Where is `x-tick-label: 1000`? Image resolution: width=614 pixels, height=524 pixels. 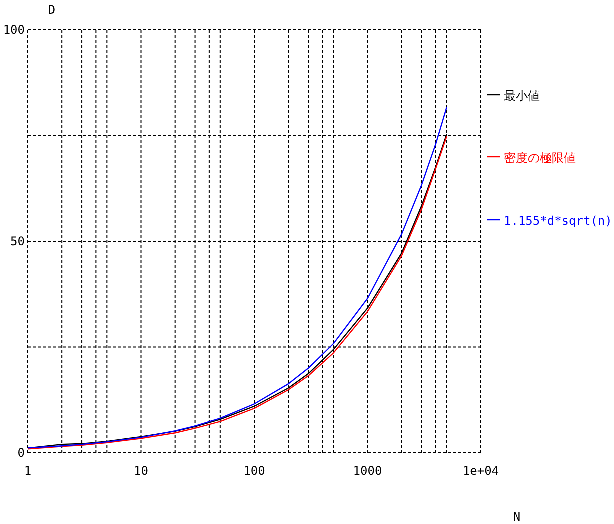 x-tick-label: 1000 is located at coordinates (367, 471).